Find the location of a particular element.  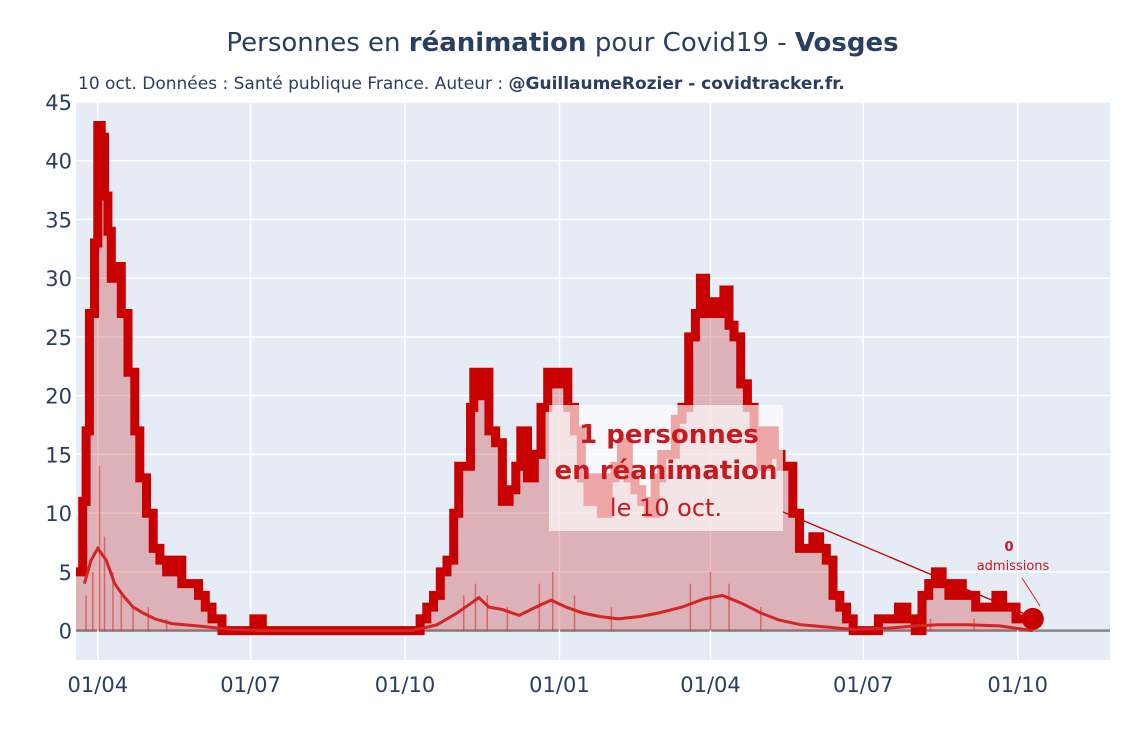

last-point-marker is located at coordinates (1032, 618).